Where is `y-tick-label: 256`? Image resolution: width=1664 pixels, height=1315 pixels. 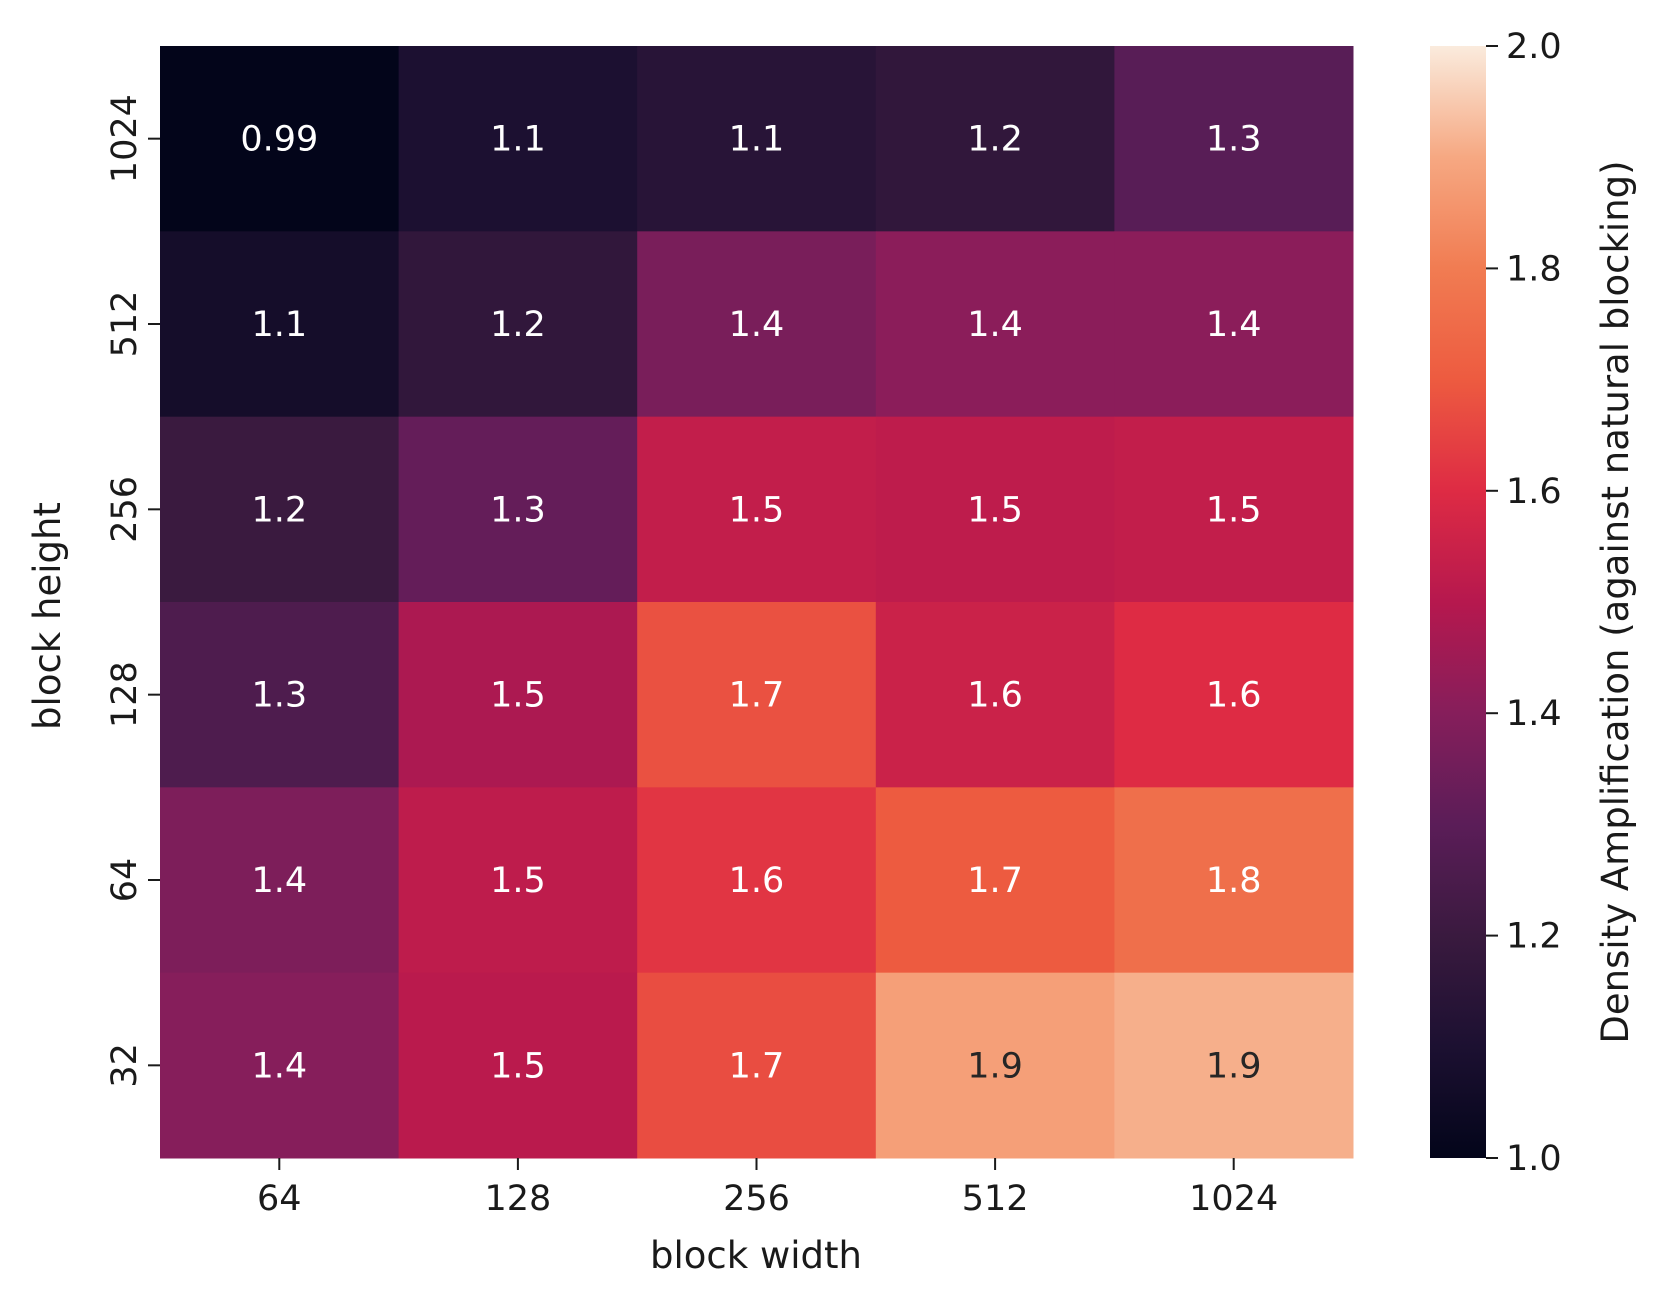 y-tick-label: 256 is located at coordinates (125, 509).